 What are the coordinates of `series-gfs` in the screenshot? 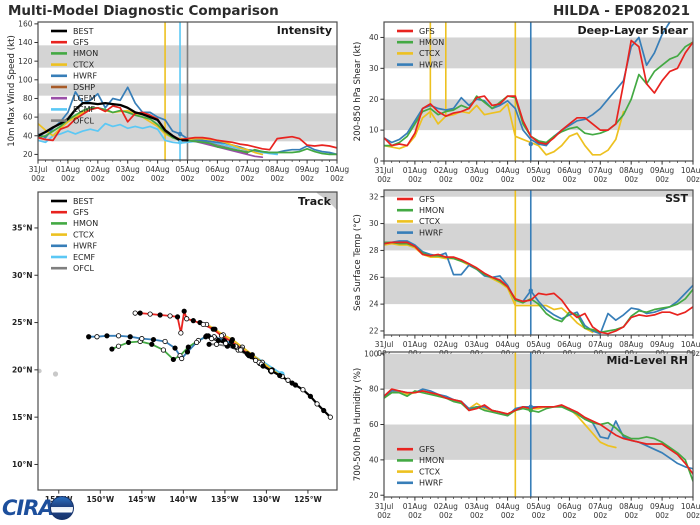 It's located at (538, 288).